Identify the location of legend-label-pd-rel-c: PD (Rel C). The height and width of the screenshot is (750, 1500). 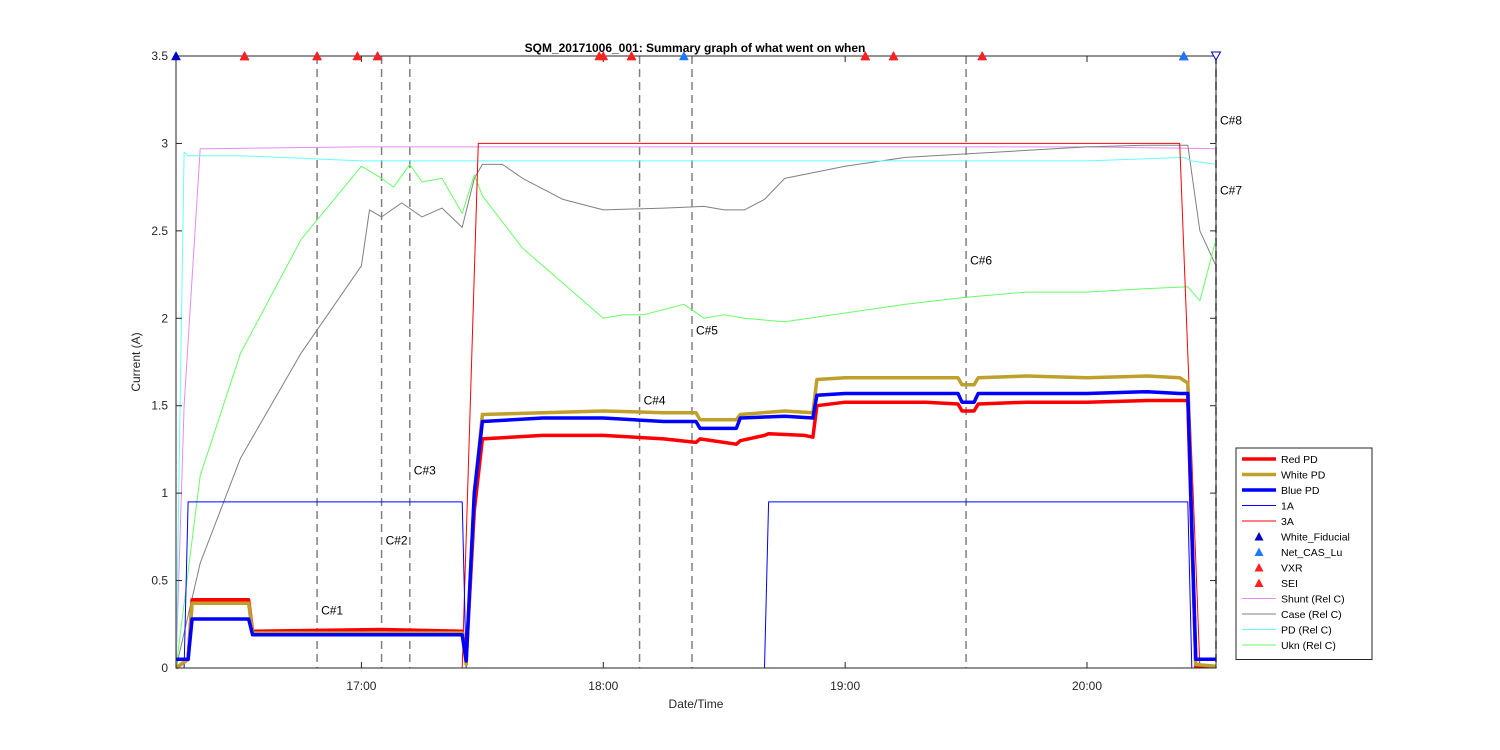
(1306, 631).